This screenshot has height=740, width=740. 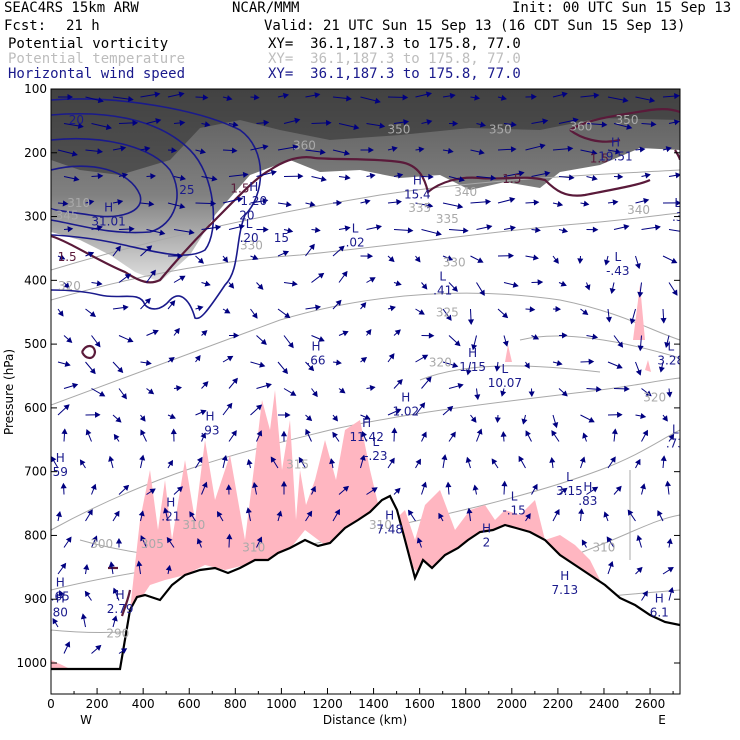 What do you see at coordinates (508, 353) in the screenshot?
I see `moisture-fill` at bounding box center [508, 353].